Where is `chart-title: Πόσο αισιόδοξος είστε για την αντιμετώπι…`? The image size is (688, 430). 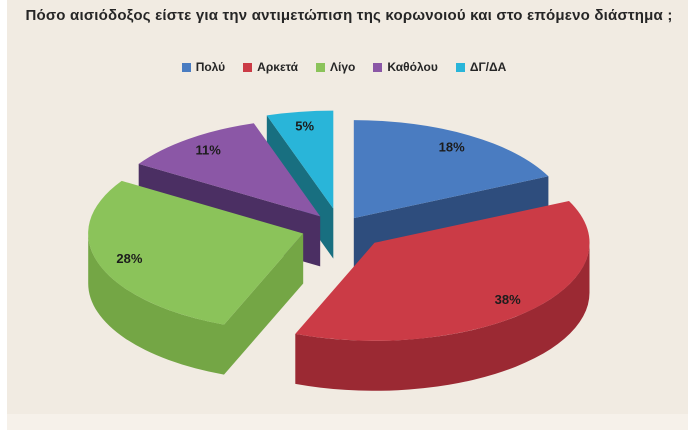
chart-title: Πόσο αισιόδοξος είστε για την αντιμετώπι… is located at coordinates (349, 15).